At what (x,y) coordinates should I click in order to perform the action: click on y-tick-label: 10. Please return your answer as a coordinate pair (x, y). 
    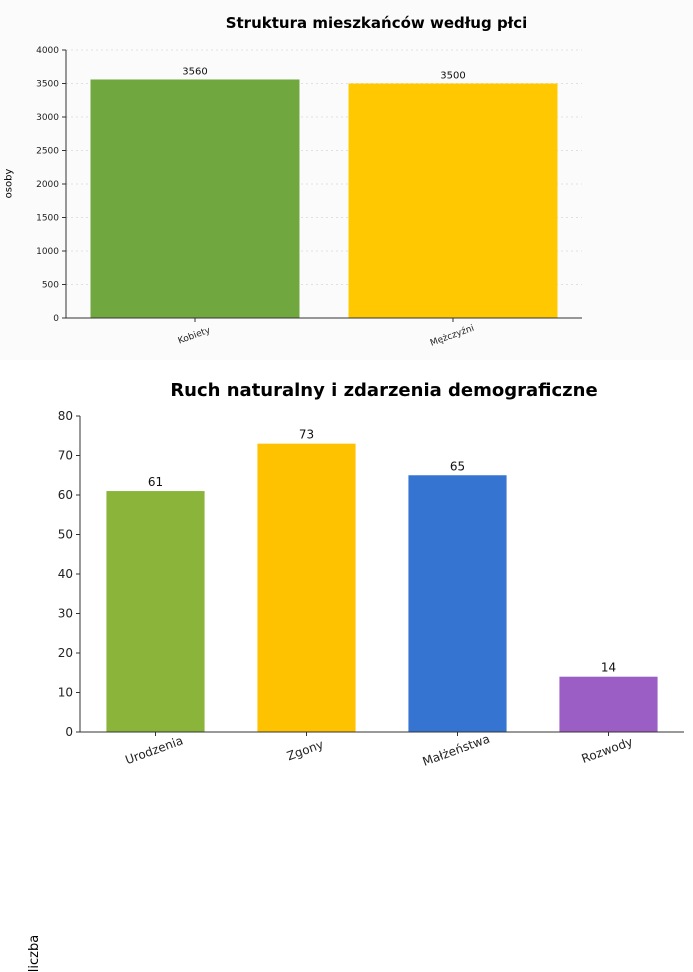
    Looking at the image, I should click on (65, 693).